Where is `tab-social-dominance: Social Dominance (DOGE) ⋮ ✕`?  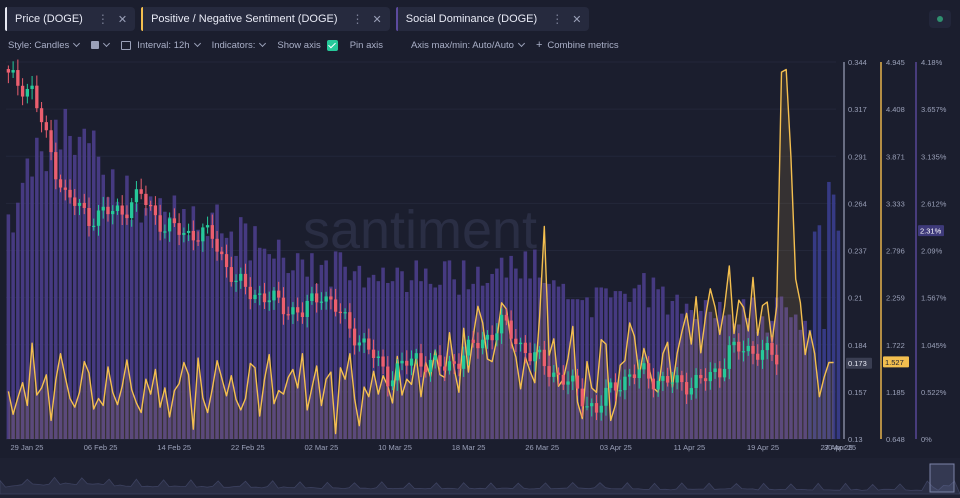
tab-social-dominance: Social Dominance (DOGE) ⋮ ✕ is located at coordinates (492, 19).